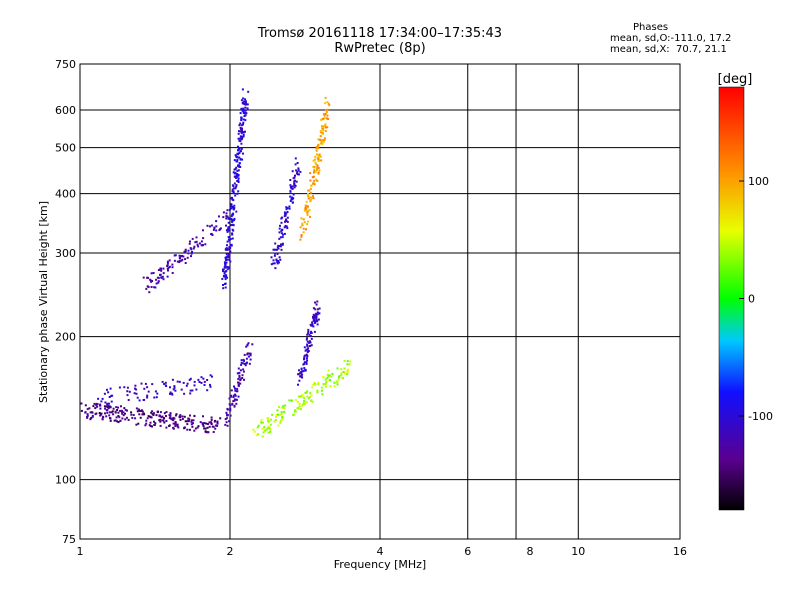 The height and width of the screenshot is (600, 800). What do you see at coordinates (735, 79) in the screenshot?
I see `colorbar-label: [deg]` at bounding box center [735, 79].